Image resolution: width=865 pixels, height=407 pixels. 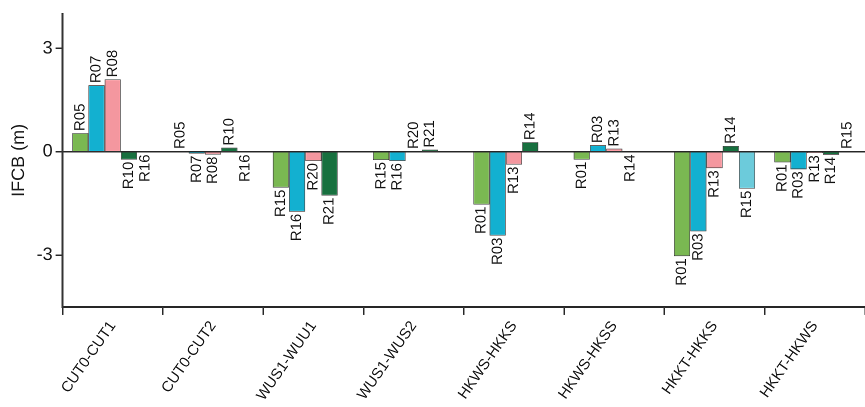 What do you see at coordinates (47, 150) in the screenshot?
I see `y-tick-label: 0` at bounding box center [47, 150].